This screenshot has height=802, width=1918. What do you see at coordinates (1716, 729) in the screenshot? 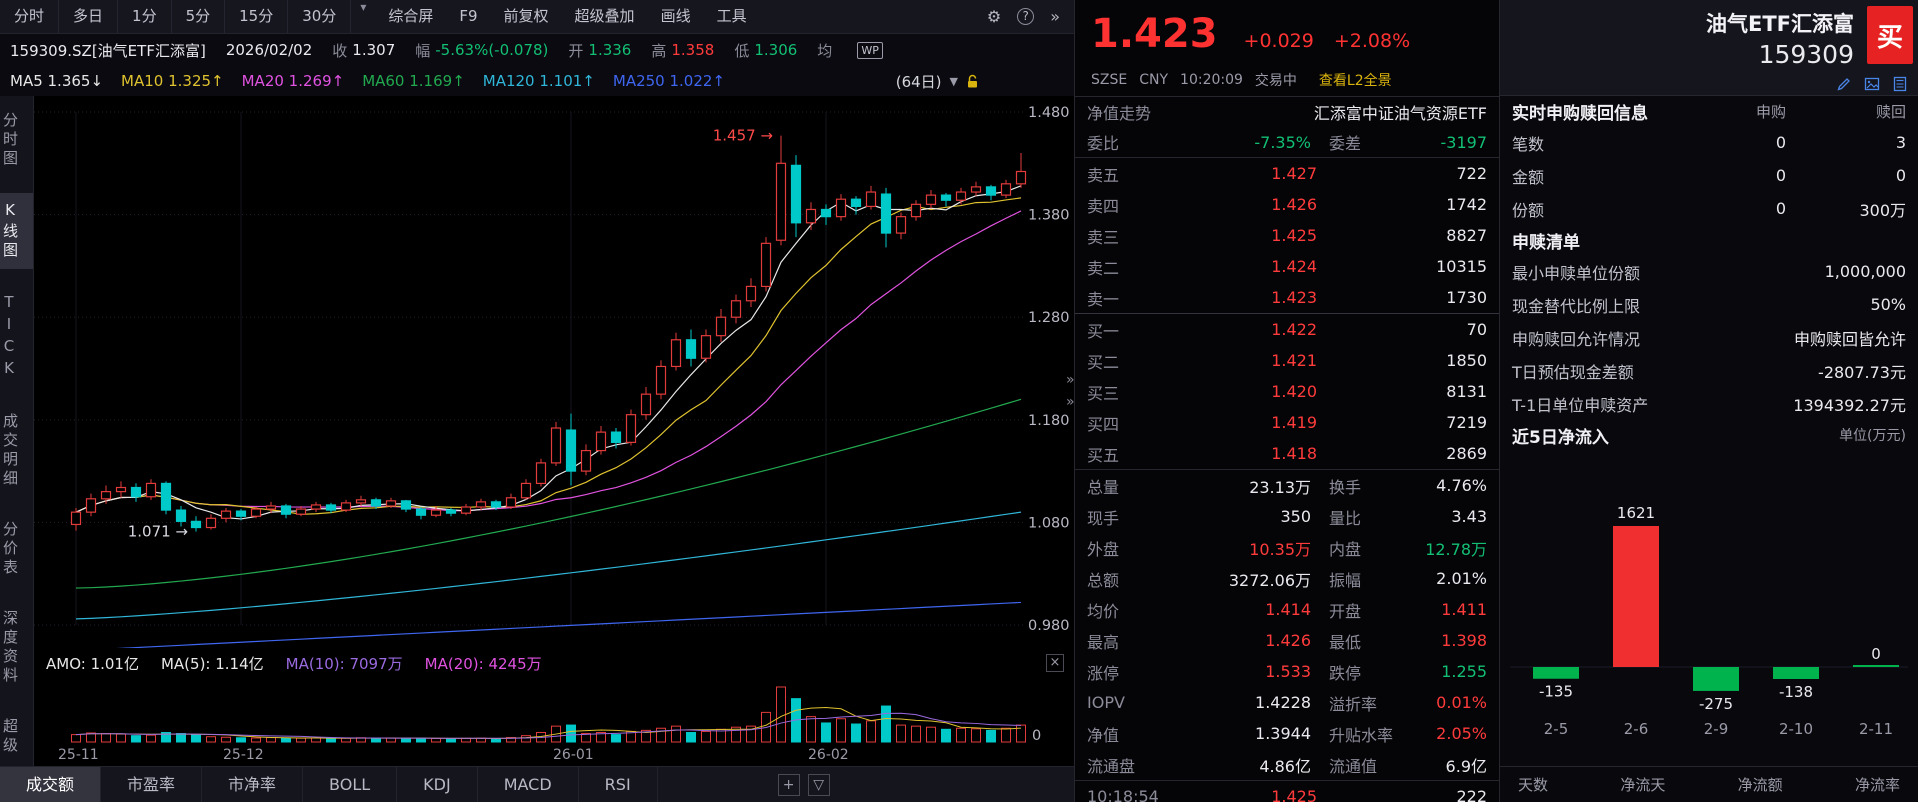
I see `svg-text: 2-9` at bounding box center [1716, 729].